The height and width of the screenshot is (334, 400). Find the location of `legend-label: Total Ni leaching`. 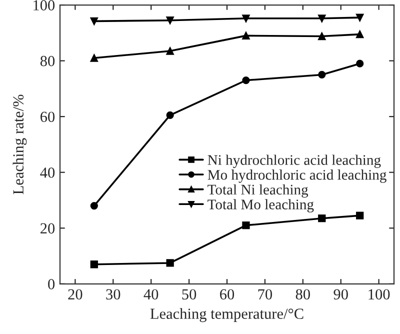

legend-label: Total Ni leaching is located at coordinates (258, 191).